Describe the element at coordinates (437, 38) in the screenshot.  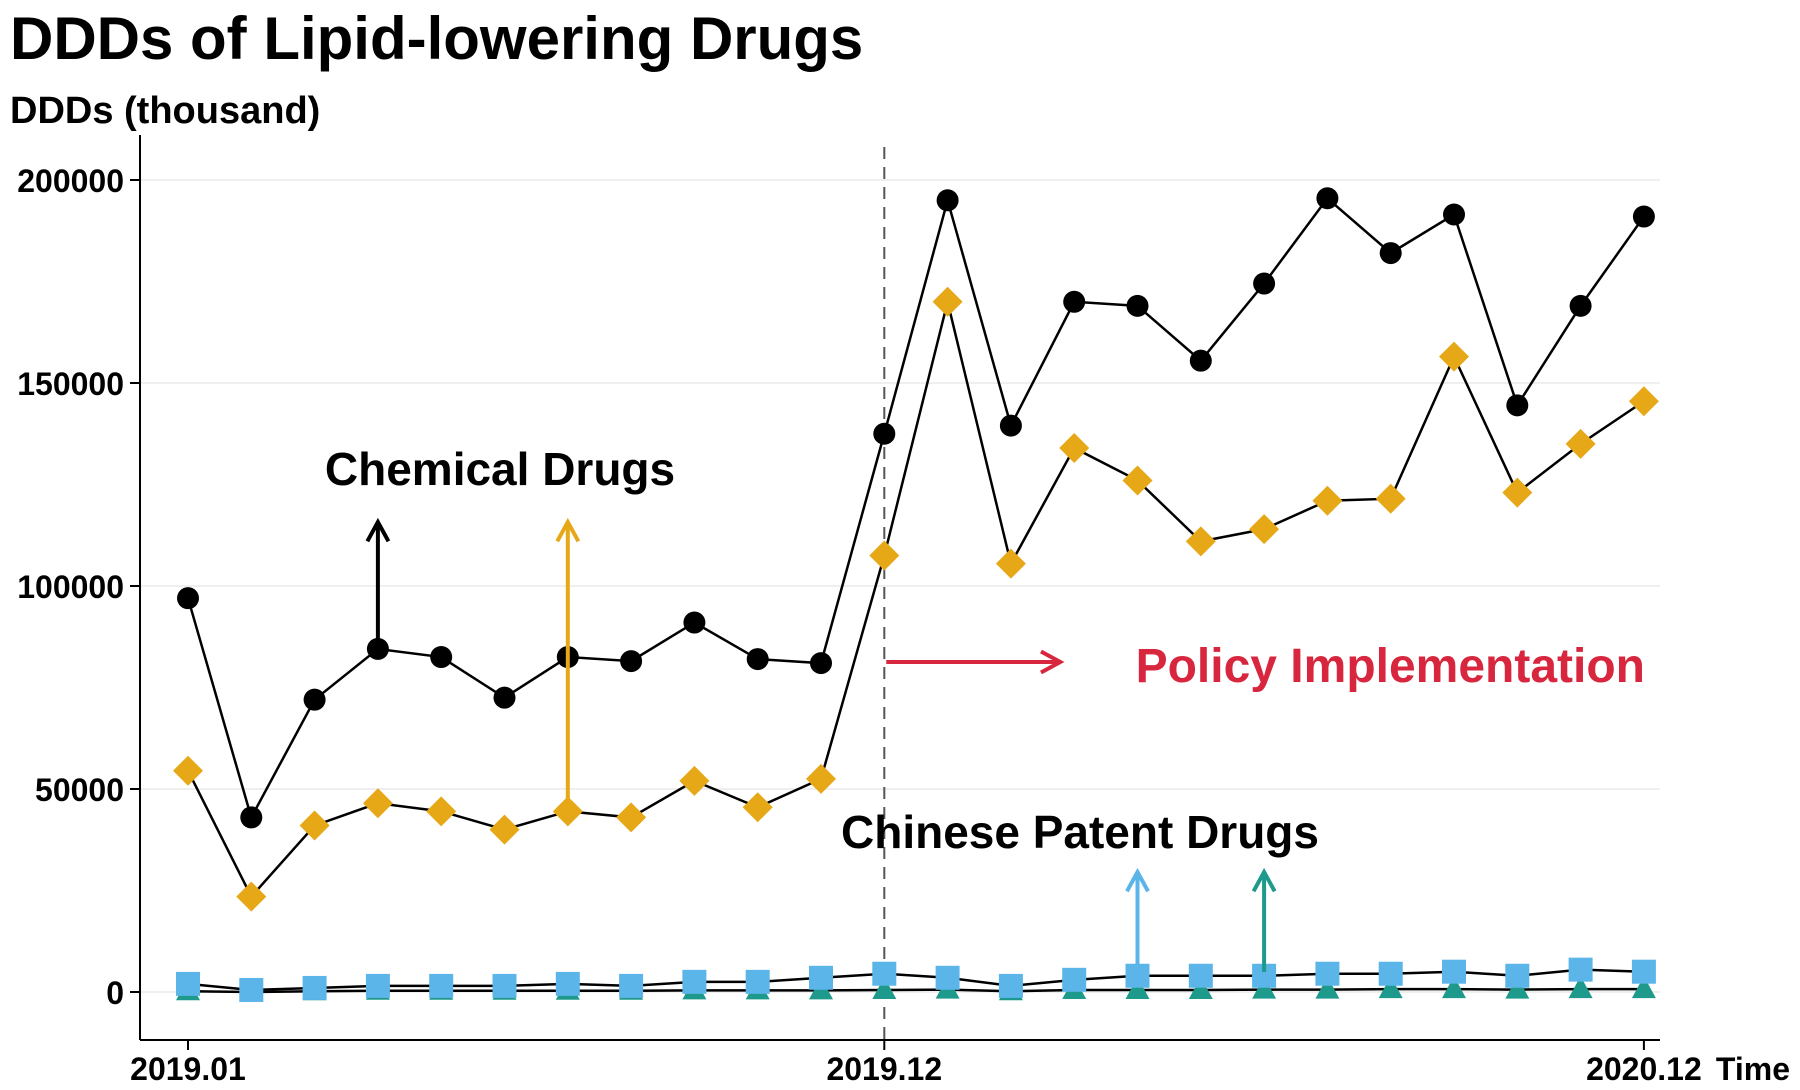
I see `chart-title: DDDs of Lipid-lowering Drugs` at that location.